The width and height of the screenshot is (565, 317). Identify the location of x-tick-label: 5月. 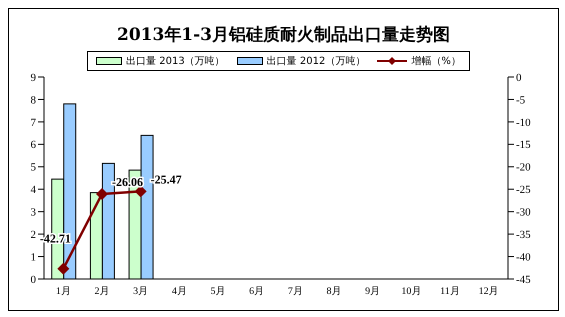
(218, 292).